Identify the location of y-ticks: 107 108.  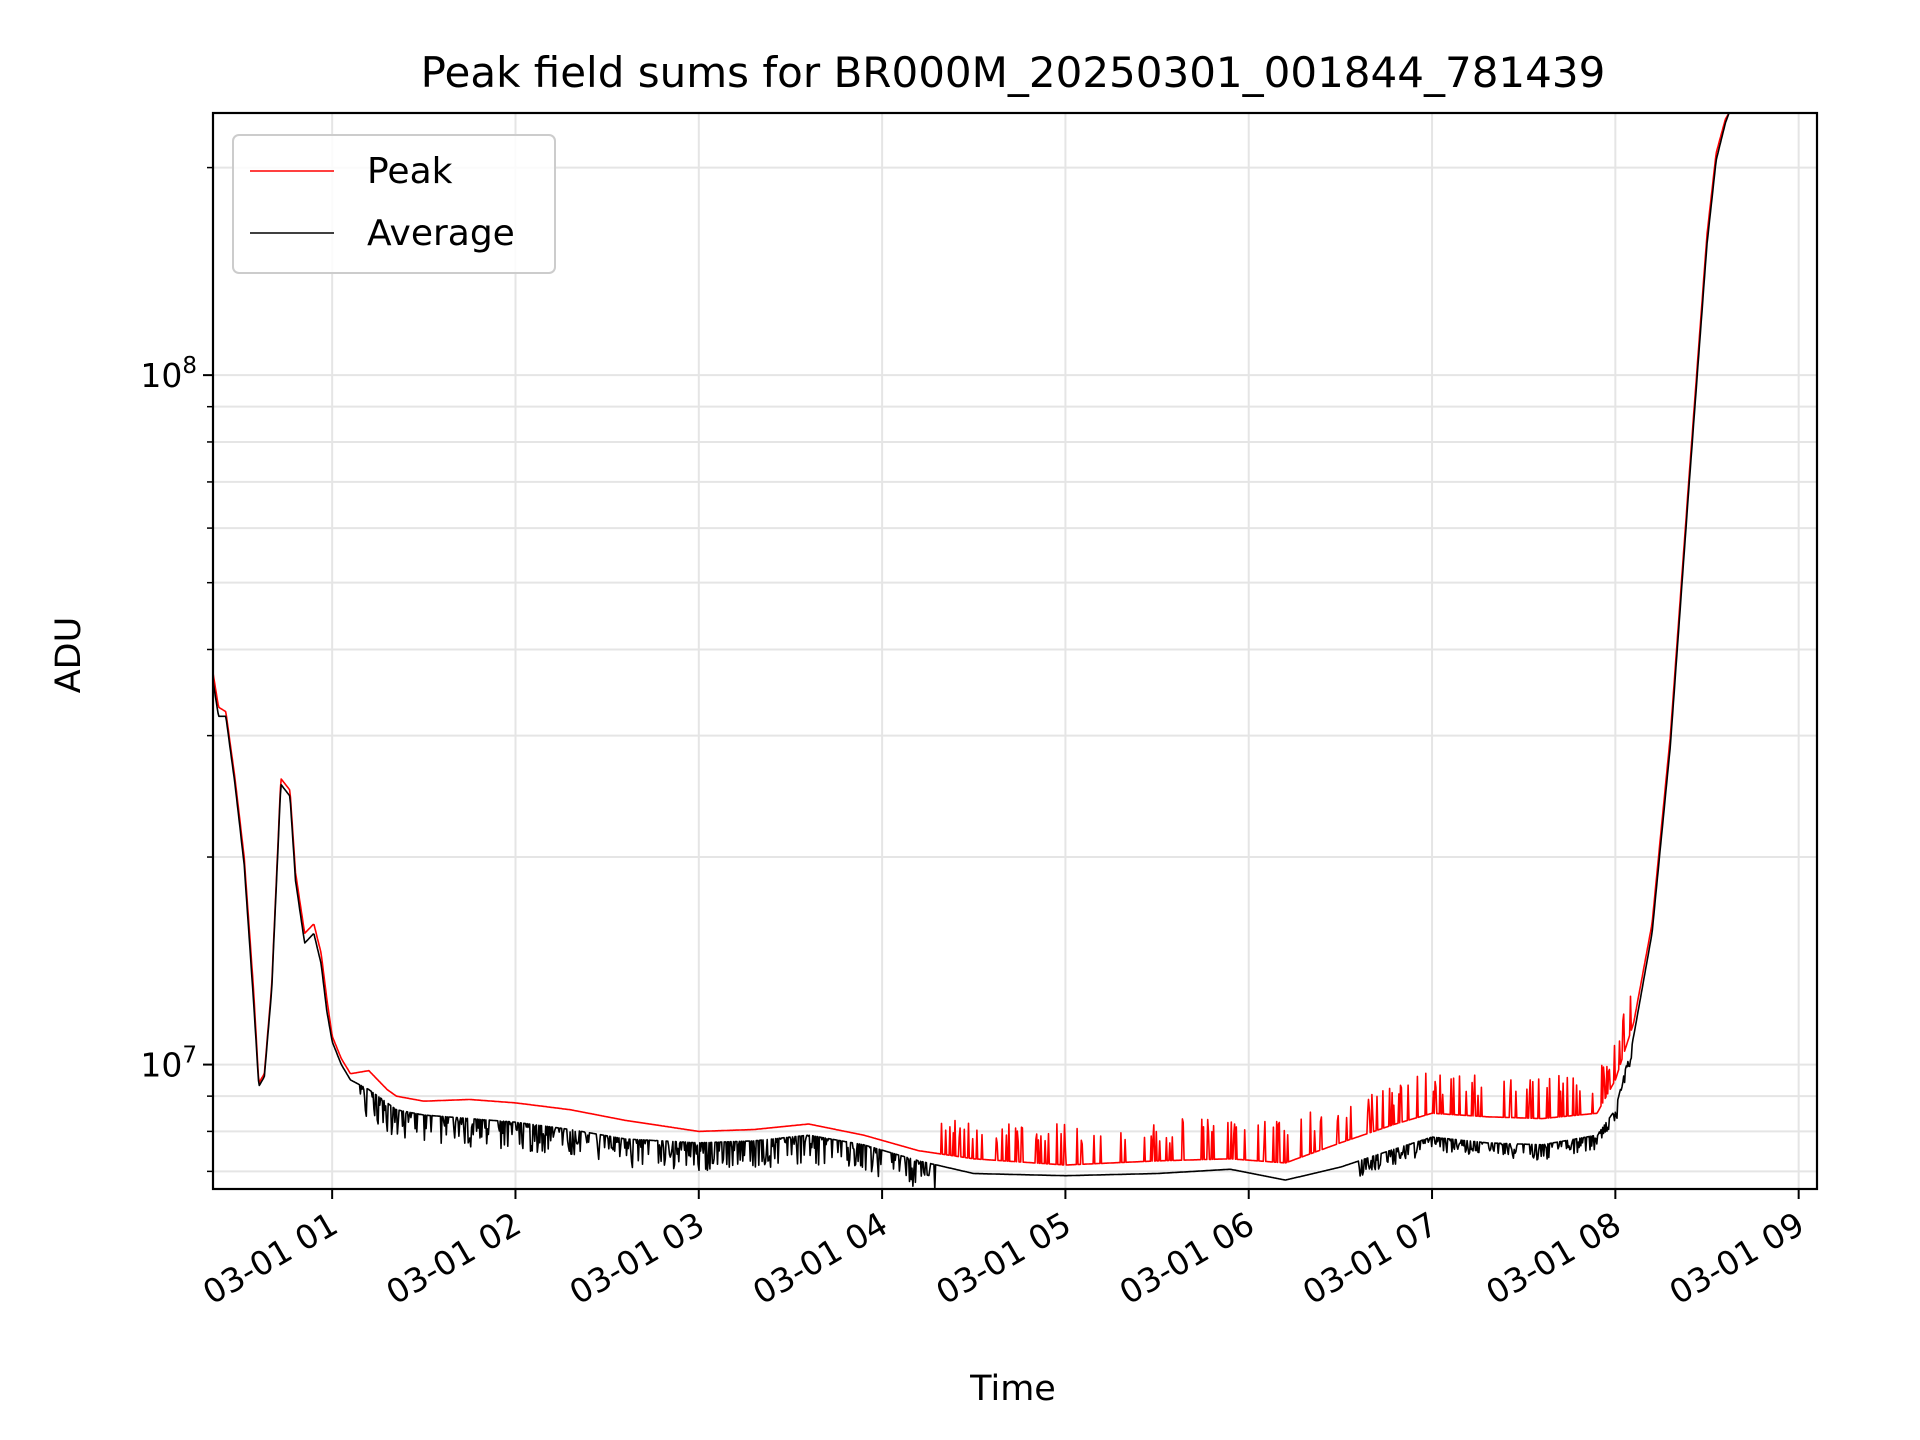
(176, 669).